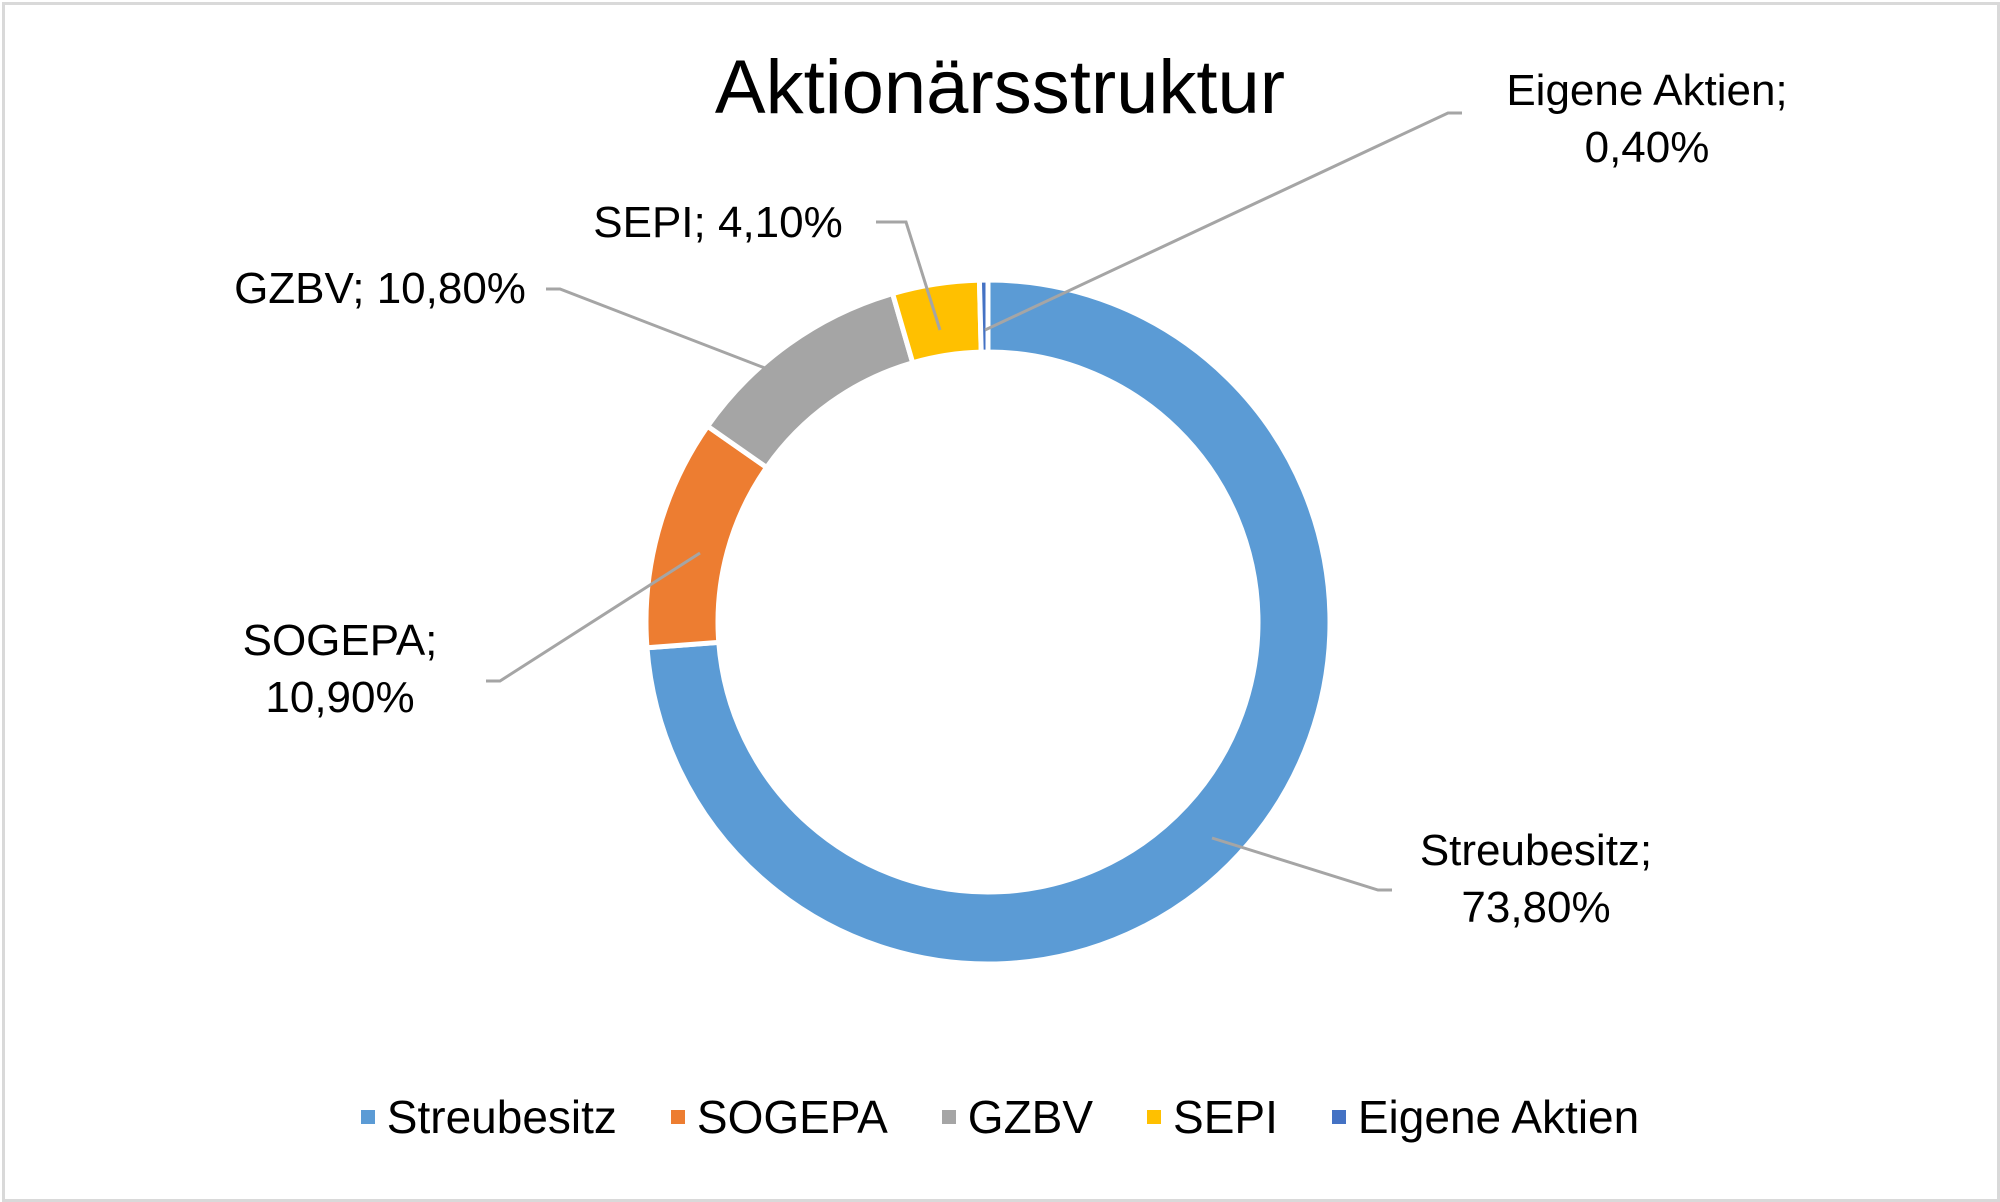 This screenshot has width=2000, height=1202. What do you see at coordinates (1225, 1117) in the screenshot?
I see `legend-label: SEPI` at bounding box center [1225, 1117].